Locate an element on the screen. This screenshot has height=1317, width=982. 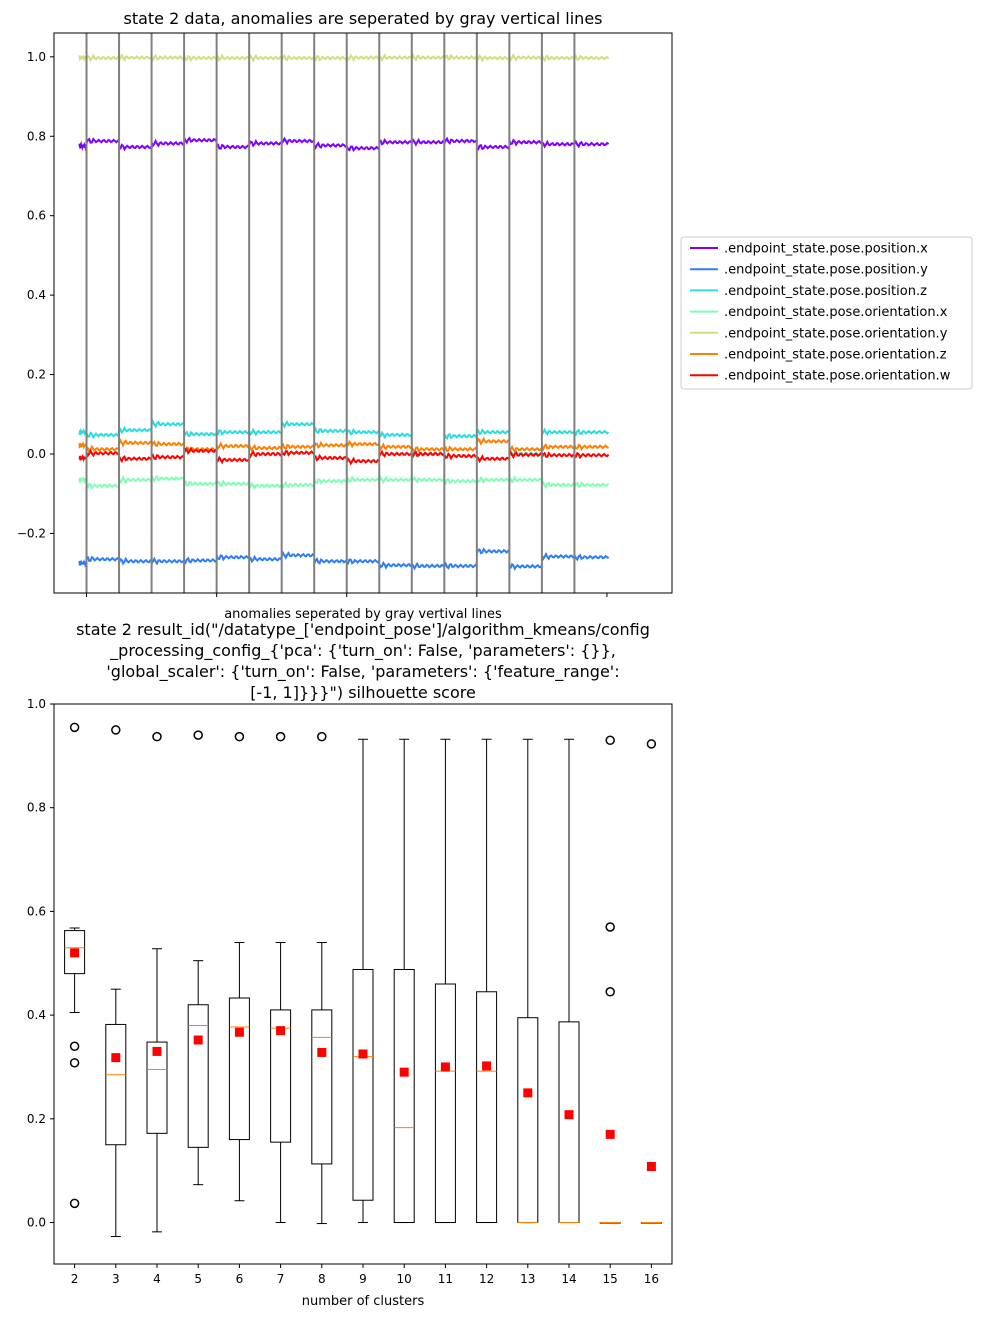
bottom-x-axis: 2 3 4 5 6 7 8 9 10 11 12 13 14 15 16 is located at coordinates (365, 1275).